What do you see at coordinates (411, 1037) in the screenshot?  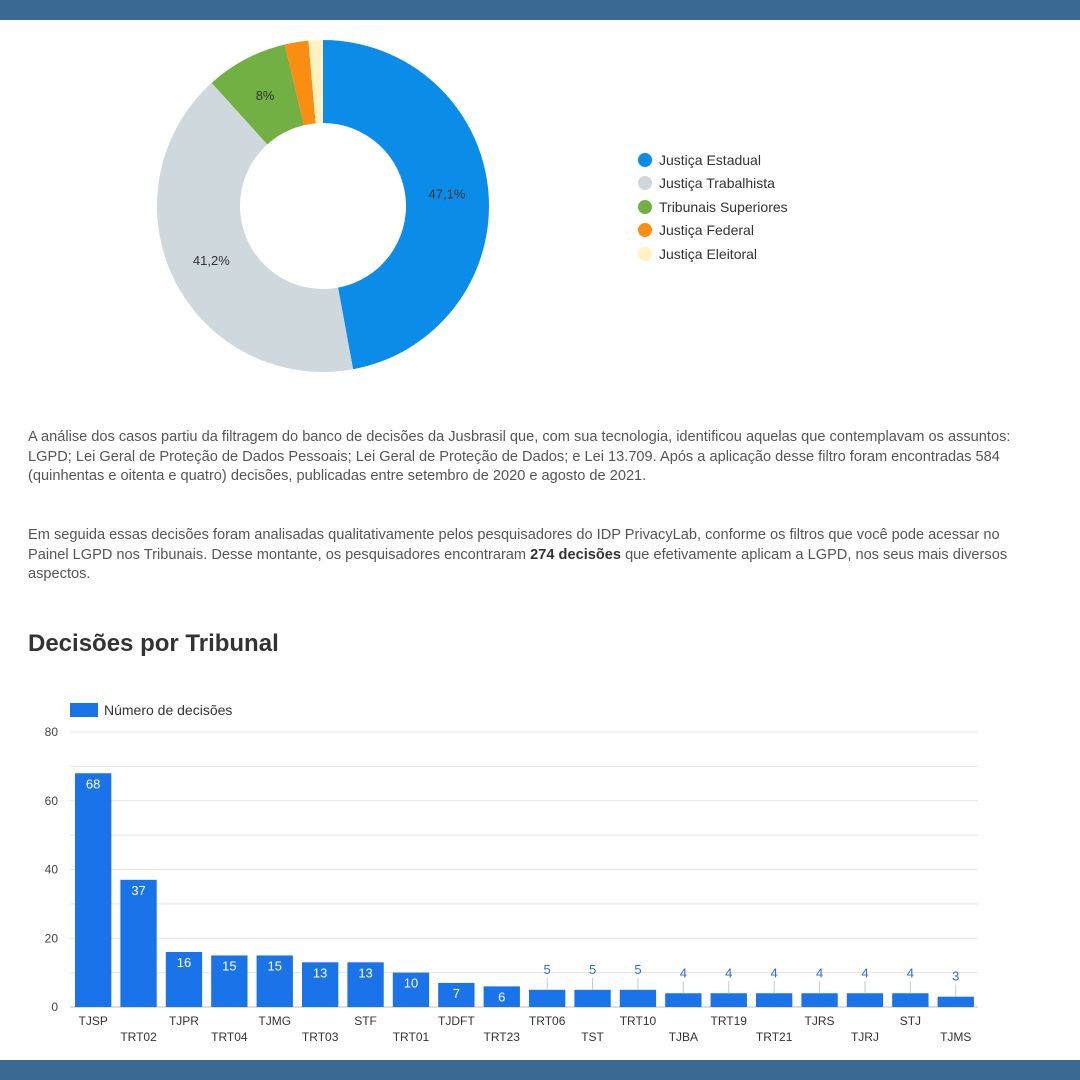 I see `x-category-label: TRT01` at bounding box center [411, 1037].